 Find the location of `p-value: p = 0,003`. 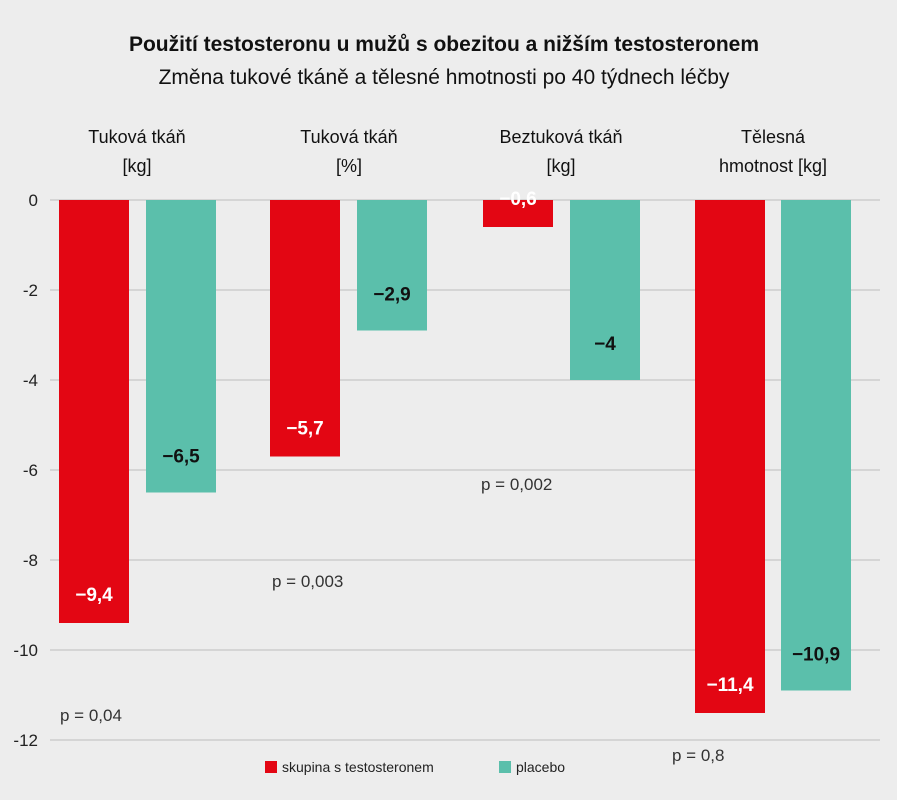

p-value: p = 0,003 is located at coordinates (307, 581).